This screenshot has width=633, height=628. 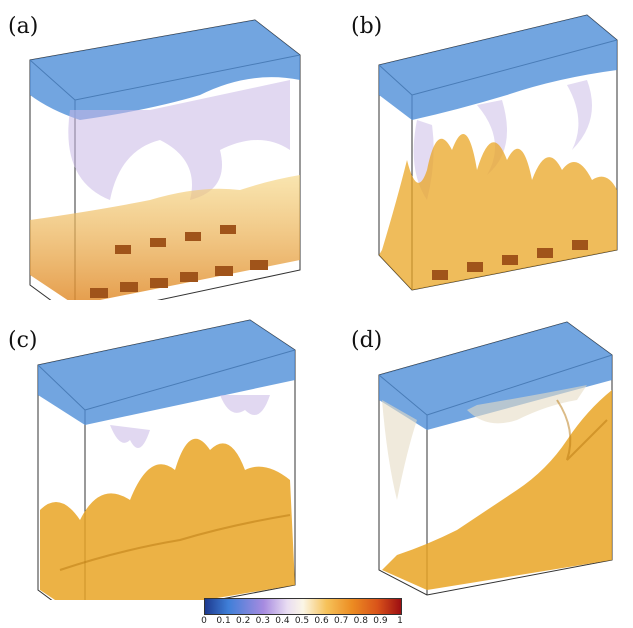 What do you see at coordinates (223, 621) in the screenshot?
I see `colorbar-tick: 0.1` at bounding box center [223, 621].